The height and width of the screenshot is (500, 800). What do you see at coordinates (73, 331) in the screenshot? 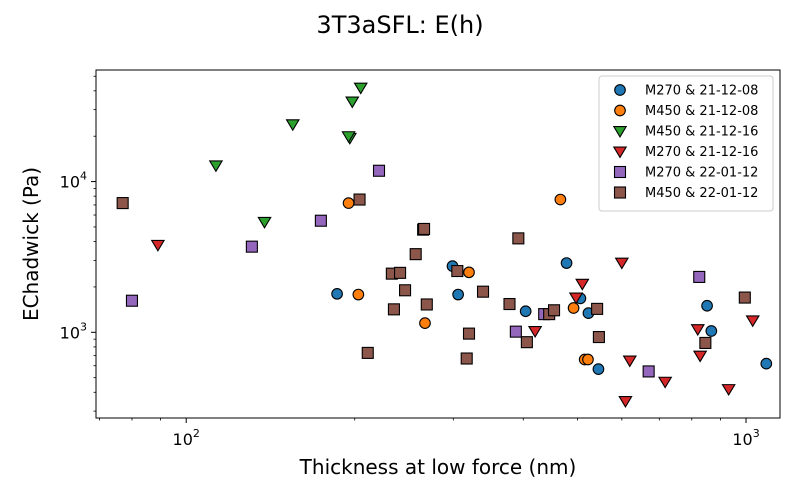
I see `y-tick-label: 10³` at bounding box center [73, 331].